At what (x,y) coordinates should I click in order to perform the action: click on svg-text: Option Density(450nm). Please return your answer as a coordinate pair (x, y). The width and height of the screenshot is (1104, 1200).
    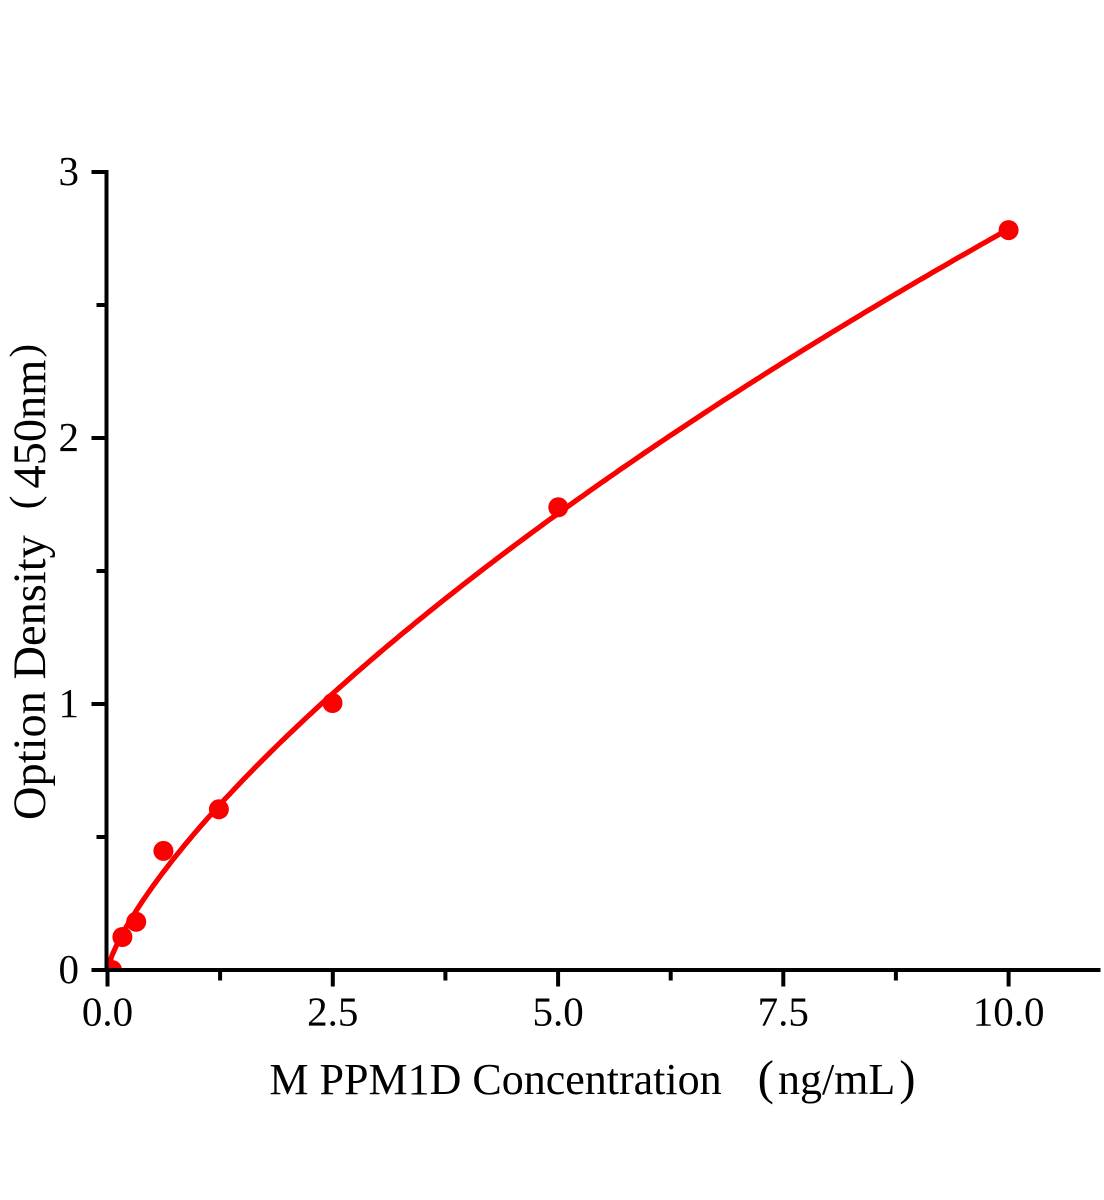
    Looking at the image, I should click on (28, 582).